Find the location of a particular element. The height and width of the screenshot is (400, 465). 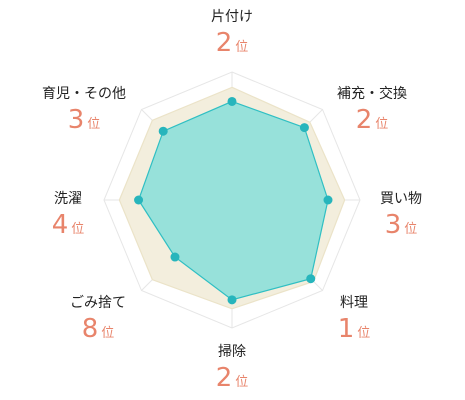

axis-name: ごみ捨て is located at coordinates (98, 303).